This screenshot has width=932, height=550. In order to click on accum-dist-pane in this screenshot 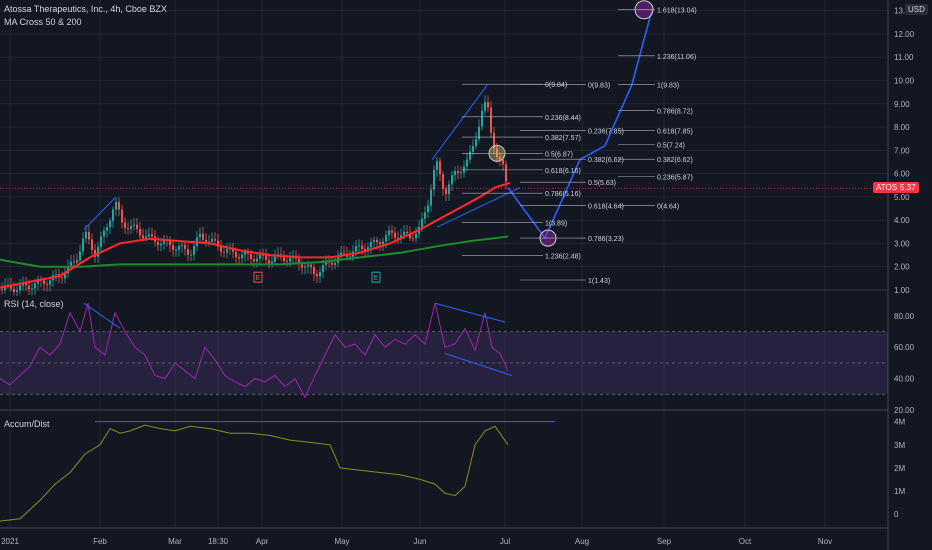, I will do `click(277, 471)`.